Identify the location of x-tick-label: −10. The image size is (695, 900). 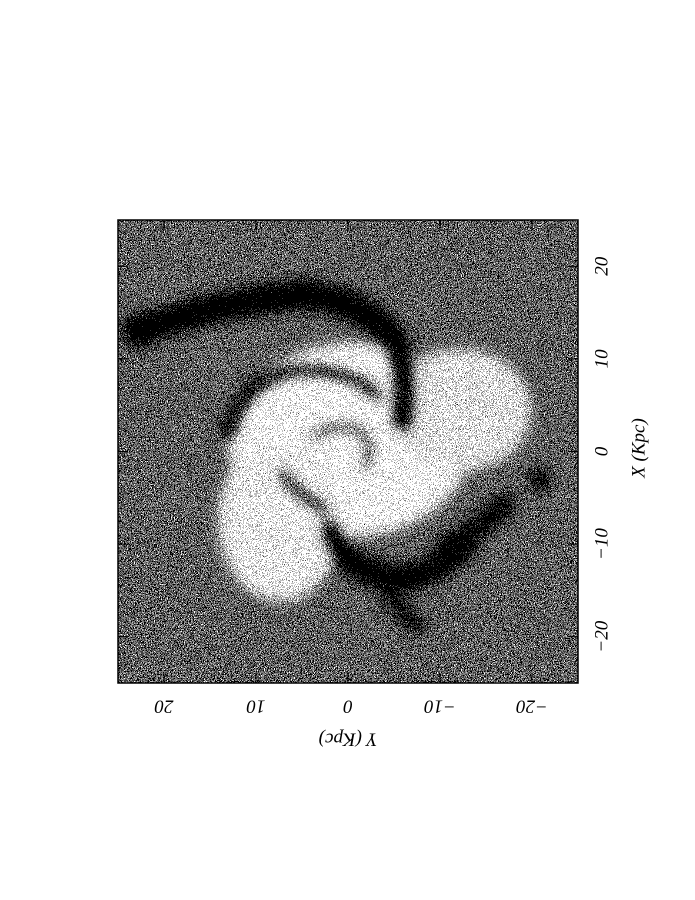
(601, 544).